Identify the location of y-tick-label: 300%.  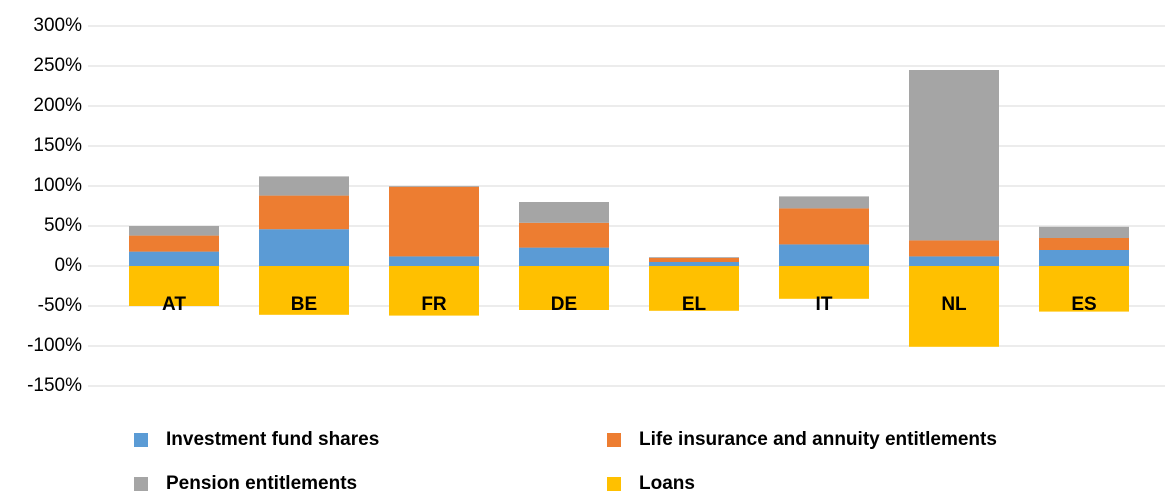
(57, 25).